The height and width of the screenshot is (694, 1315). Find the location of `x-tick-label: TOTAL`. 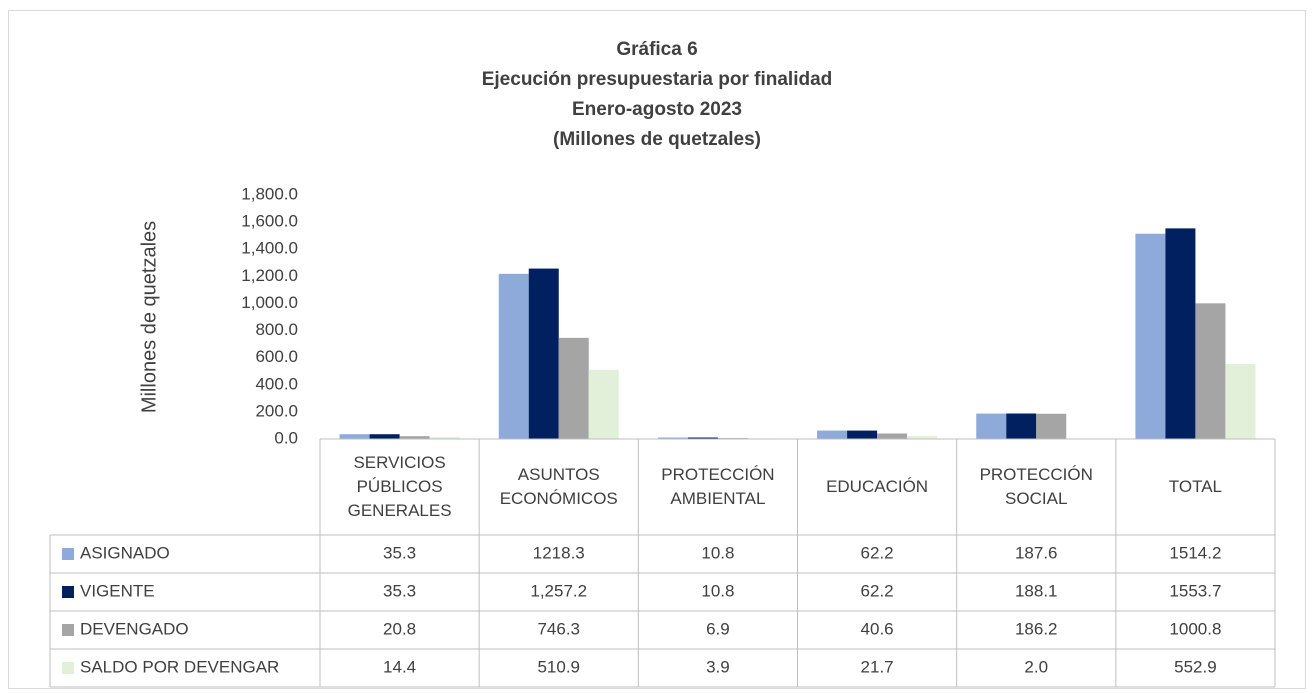

x-tick-label: TOTAL is located at coordinates (1195, 487).